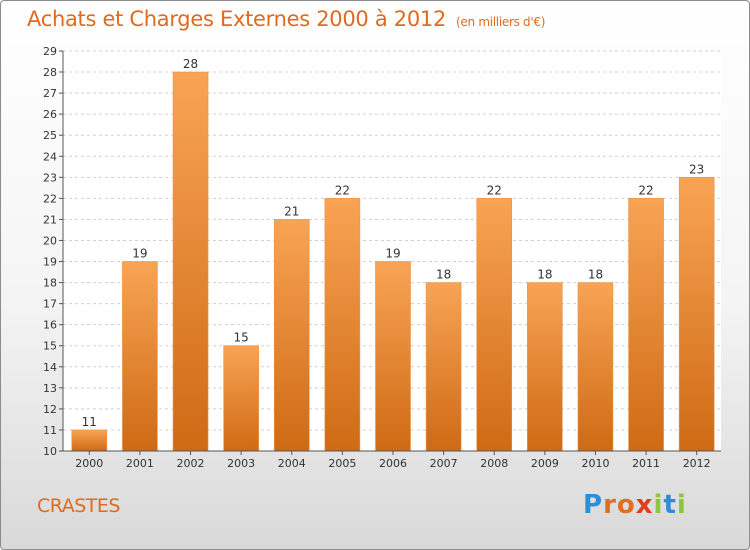 Image resolution: width=750 pixels, height=550 pixels. What do you see at coordinates (50, 51) in the screenshot?
I see `y-tick-label: 29` at bounding box center [50, 51].